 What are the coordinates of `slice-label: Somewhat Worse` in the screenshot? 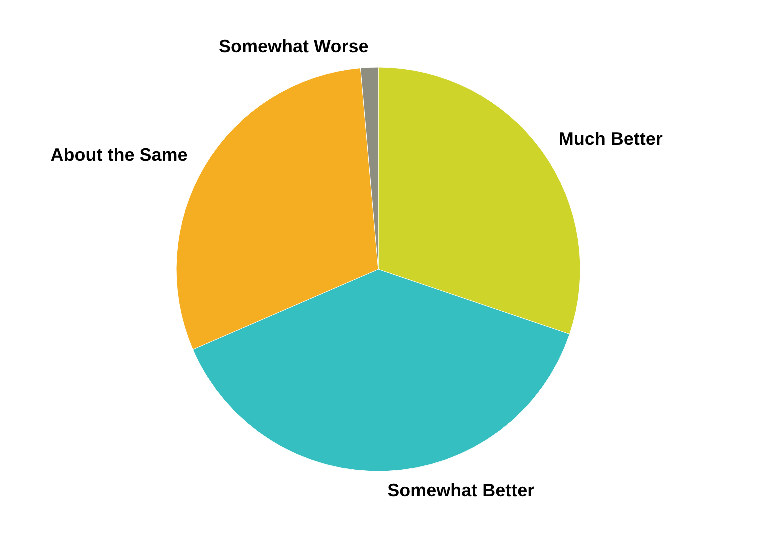 It's located at (294, 46).